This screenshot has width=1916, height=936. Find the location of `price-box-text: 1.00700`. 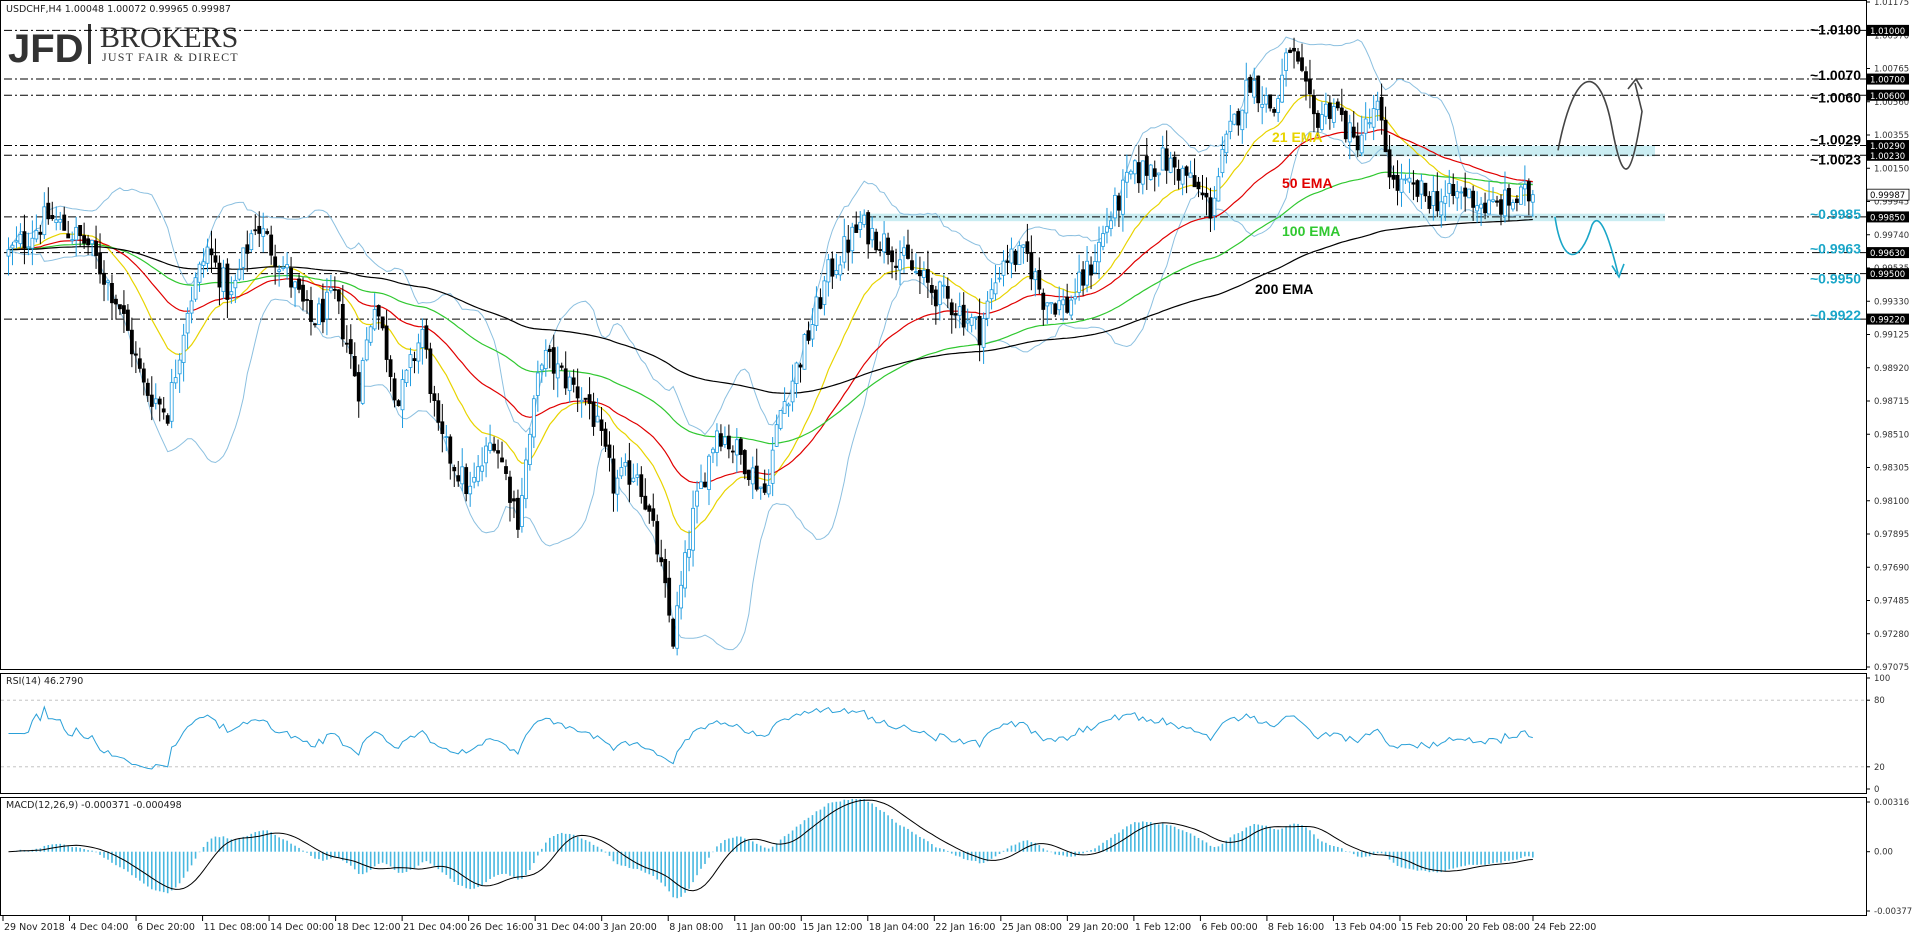

price-box-text: 1.00700 is located at coordinates (1887, 81).